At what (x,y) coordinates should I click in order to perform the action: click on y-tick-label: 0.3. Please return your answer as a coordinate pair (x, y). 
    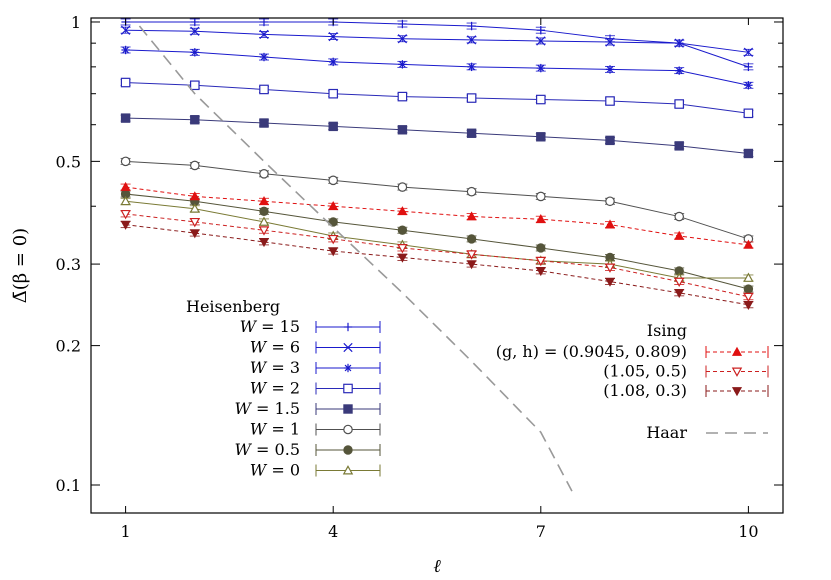
    Looking at the image, I should click on (68, 264).